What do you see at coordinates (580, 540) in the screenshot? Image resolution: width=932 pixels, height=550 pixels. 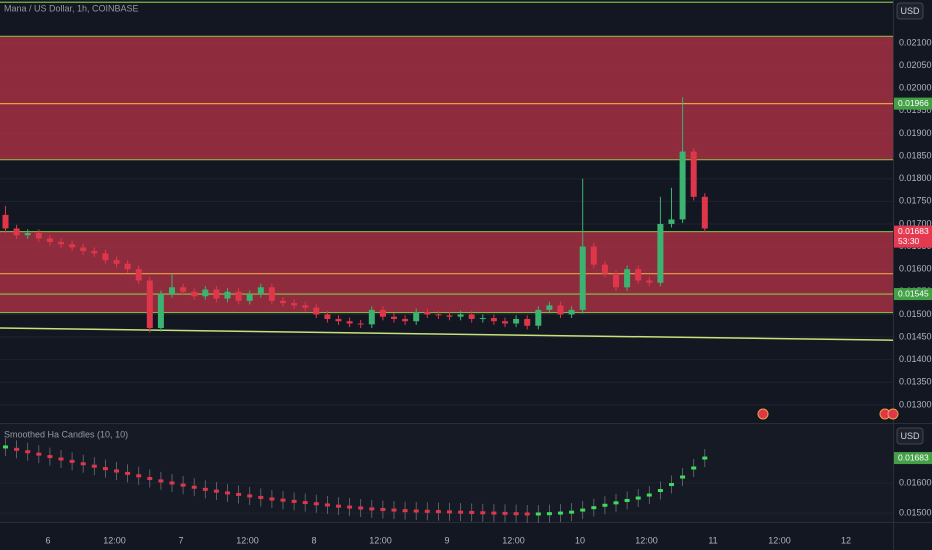 I see `x-tick-label: 10` at bounding box center [580, 540].